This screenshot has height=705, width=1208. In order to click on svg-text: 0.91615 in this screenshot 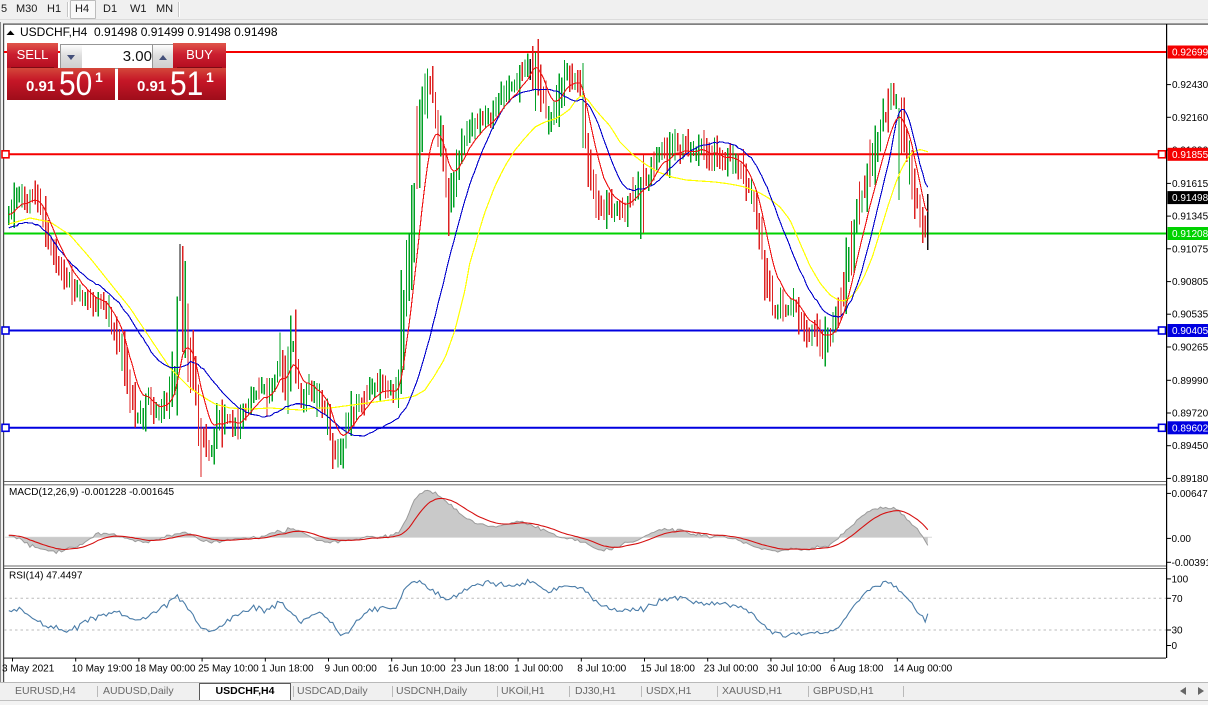, I will do `click(1190, 184)`.